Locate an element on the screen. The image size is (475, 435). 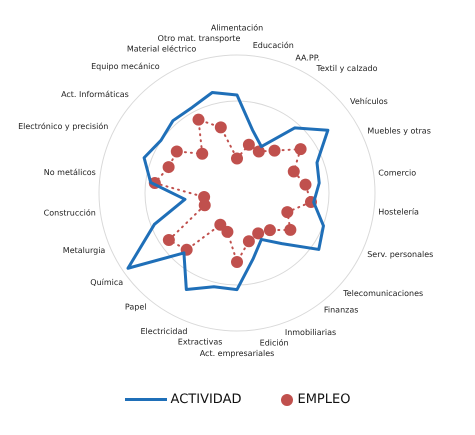
spoke-label: Alimentación is located at coordinates (237, 27).